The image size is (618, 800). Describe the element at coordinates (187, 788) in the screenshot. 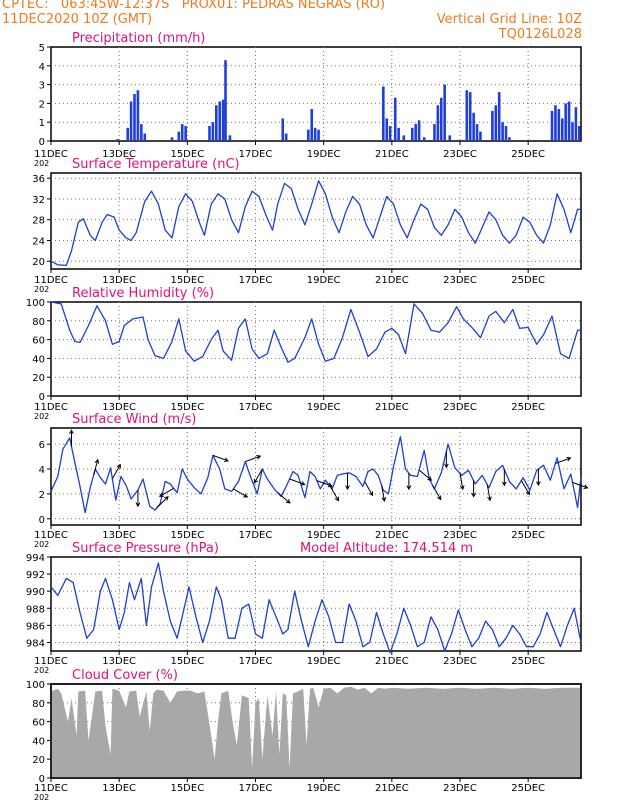

I see `cloud-xtick-label: 15DEC` at that location.